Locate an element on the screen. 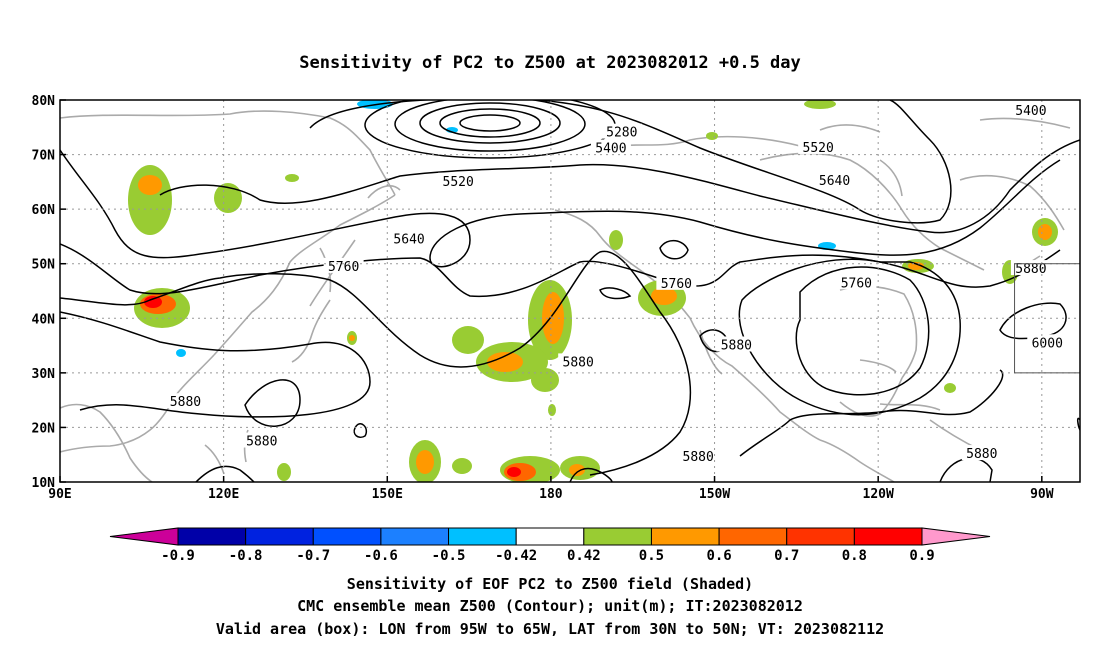 This screenshot has width=1100, height=650. colorbar-label: -0.7 is located at coordinates (313, 556).